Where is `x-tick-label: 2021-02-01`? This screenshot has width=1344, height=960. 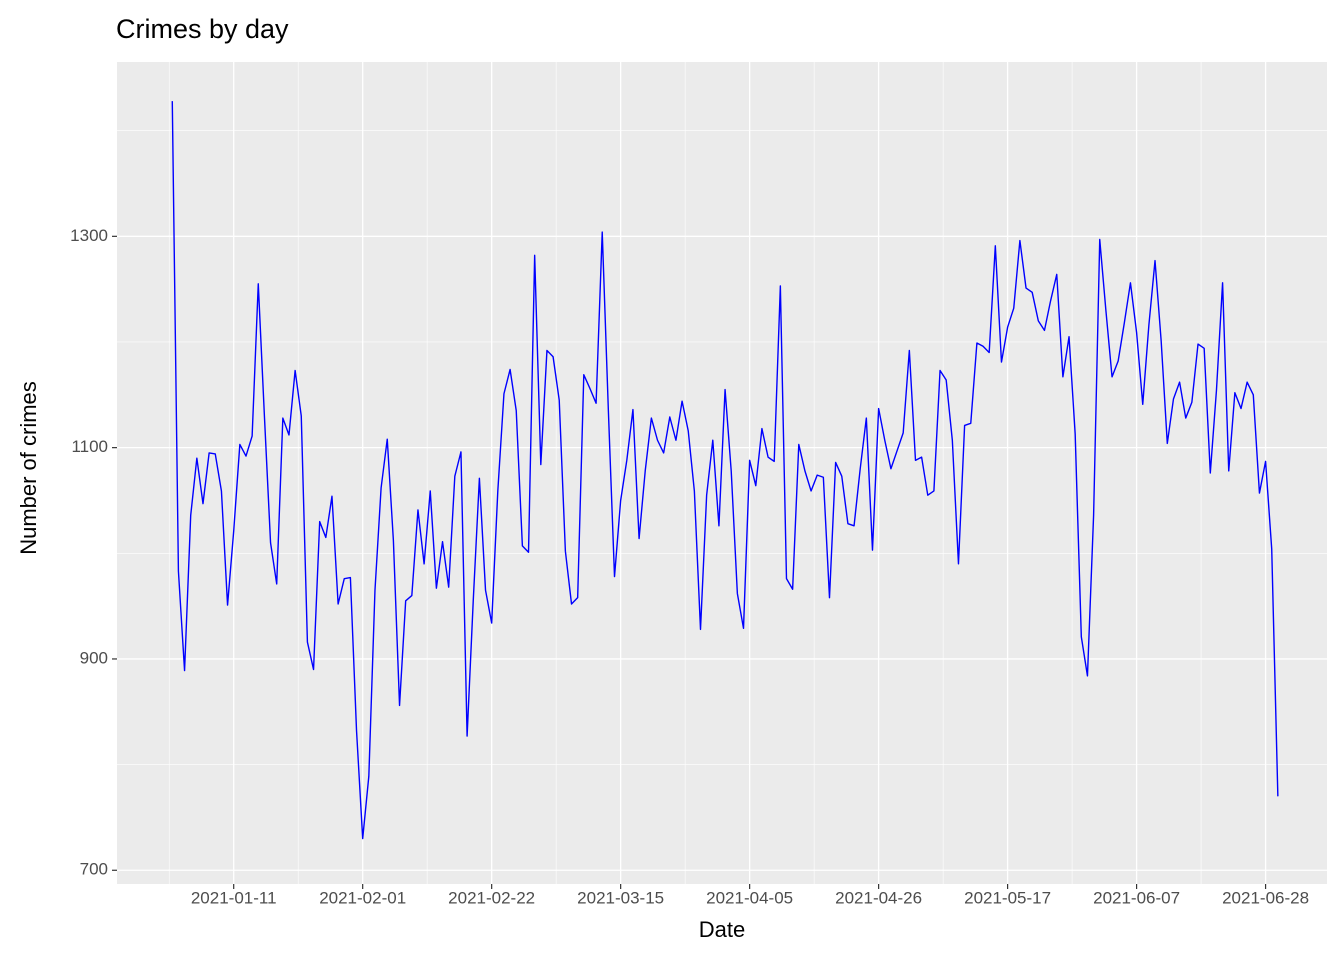
x-tick-label: 2021-02-01 is located at coordinates (362, 897).